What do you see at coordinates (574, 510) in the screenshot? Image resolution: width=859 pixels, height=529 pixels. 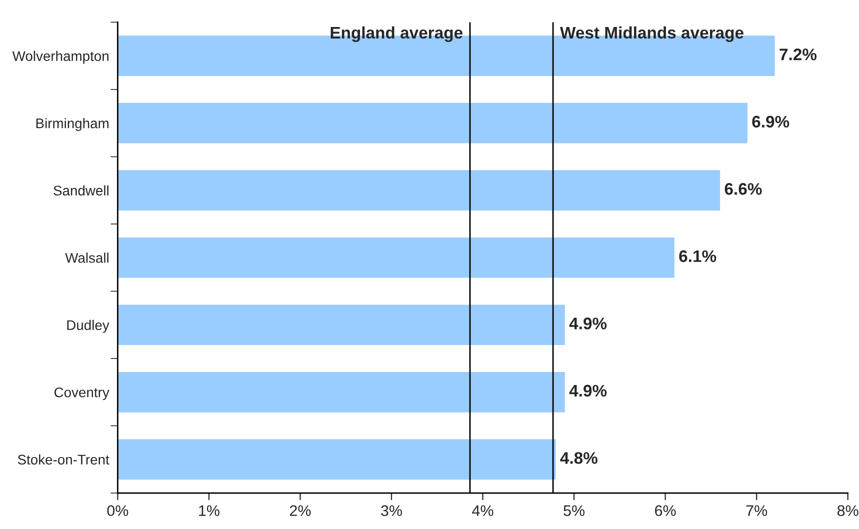 I see `x-tick-label: 5%` at bounding box center [574, 510].